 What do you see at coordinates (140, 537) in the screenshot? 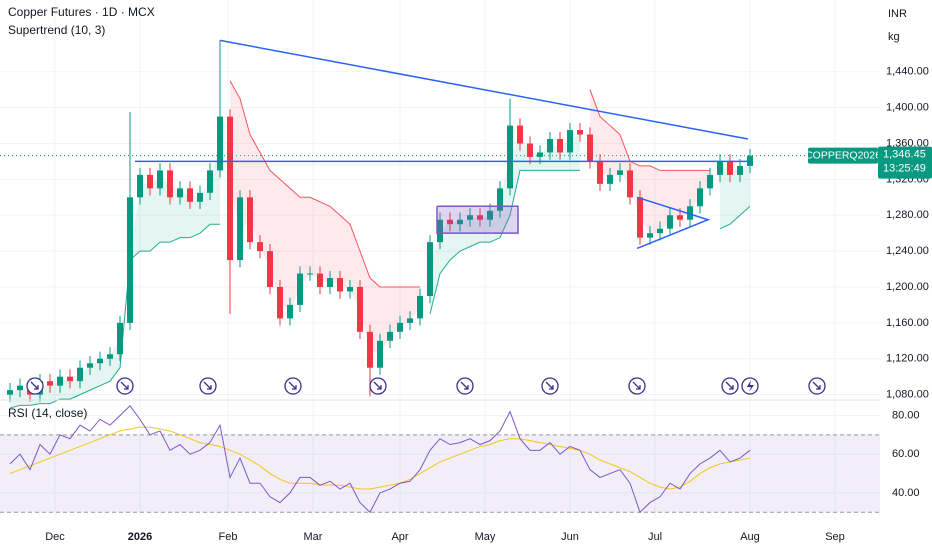
I see `x-tick-label: 2026` at bounding box center [140, 537].